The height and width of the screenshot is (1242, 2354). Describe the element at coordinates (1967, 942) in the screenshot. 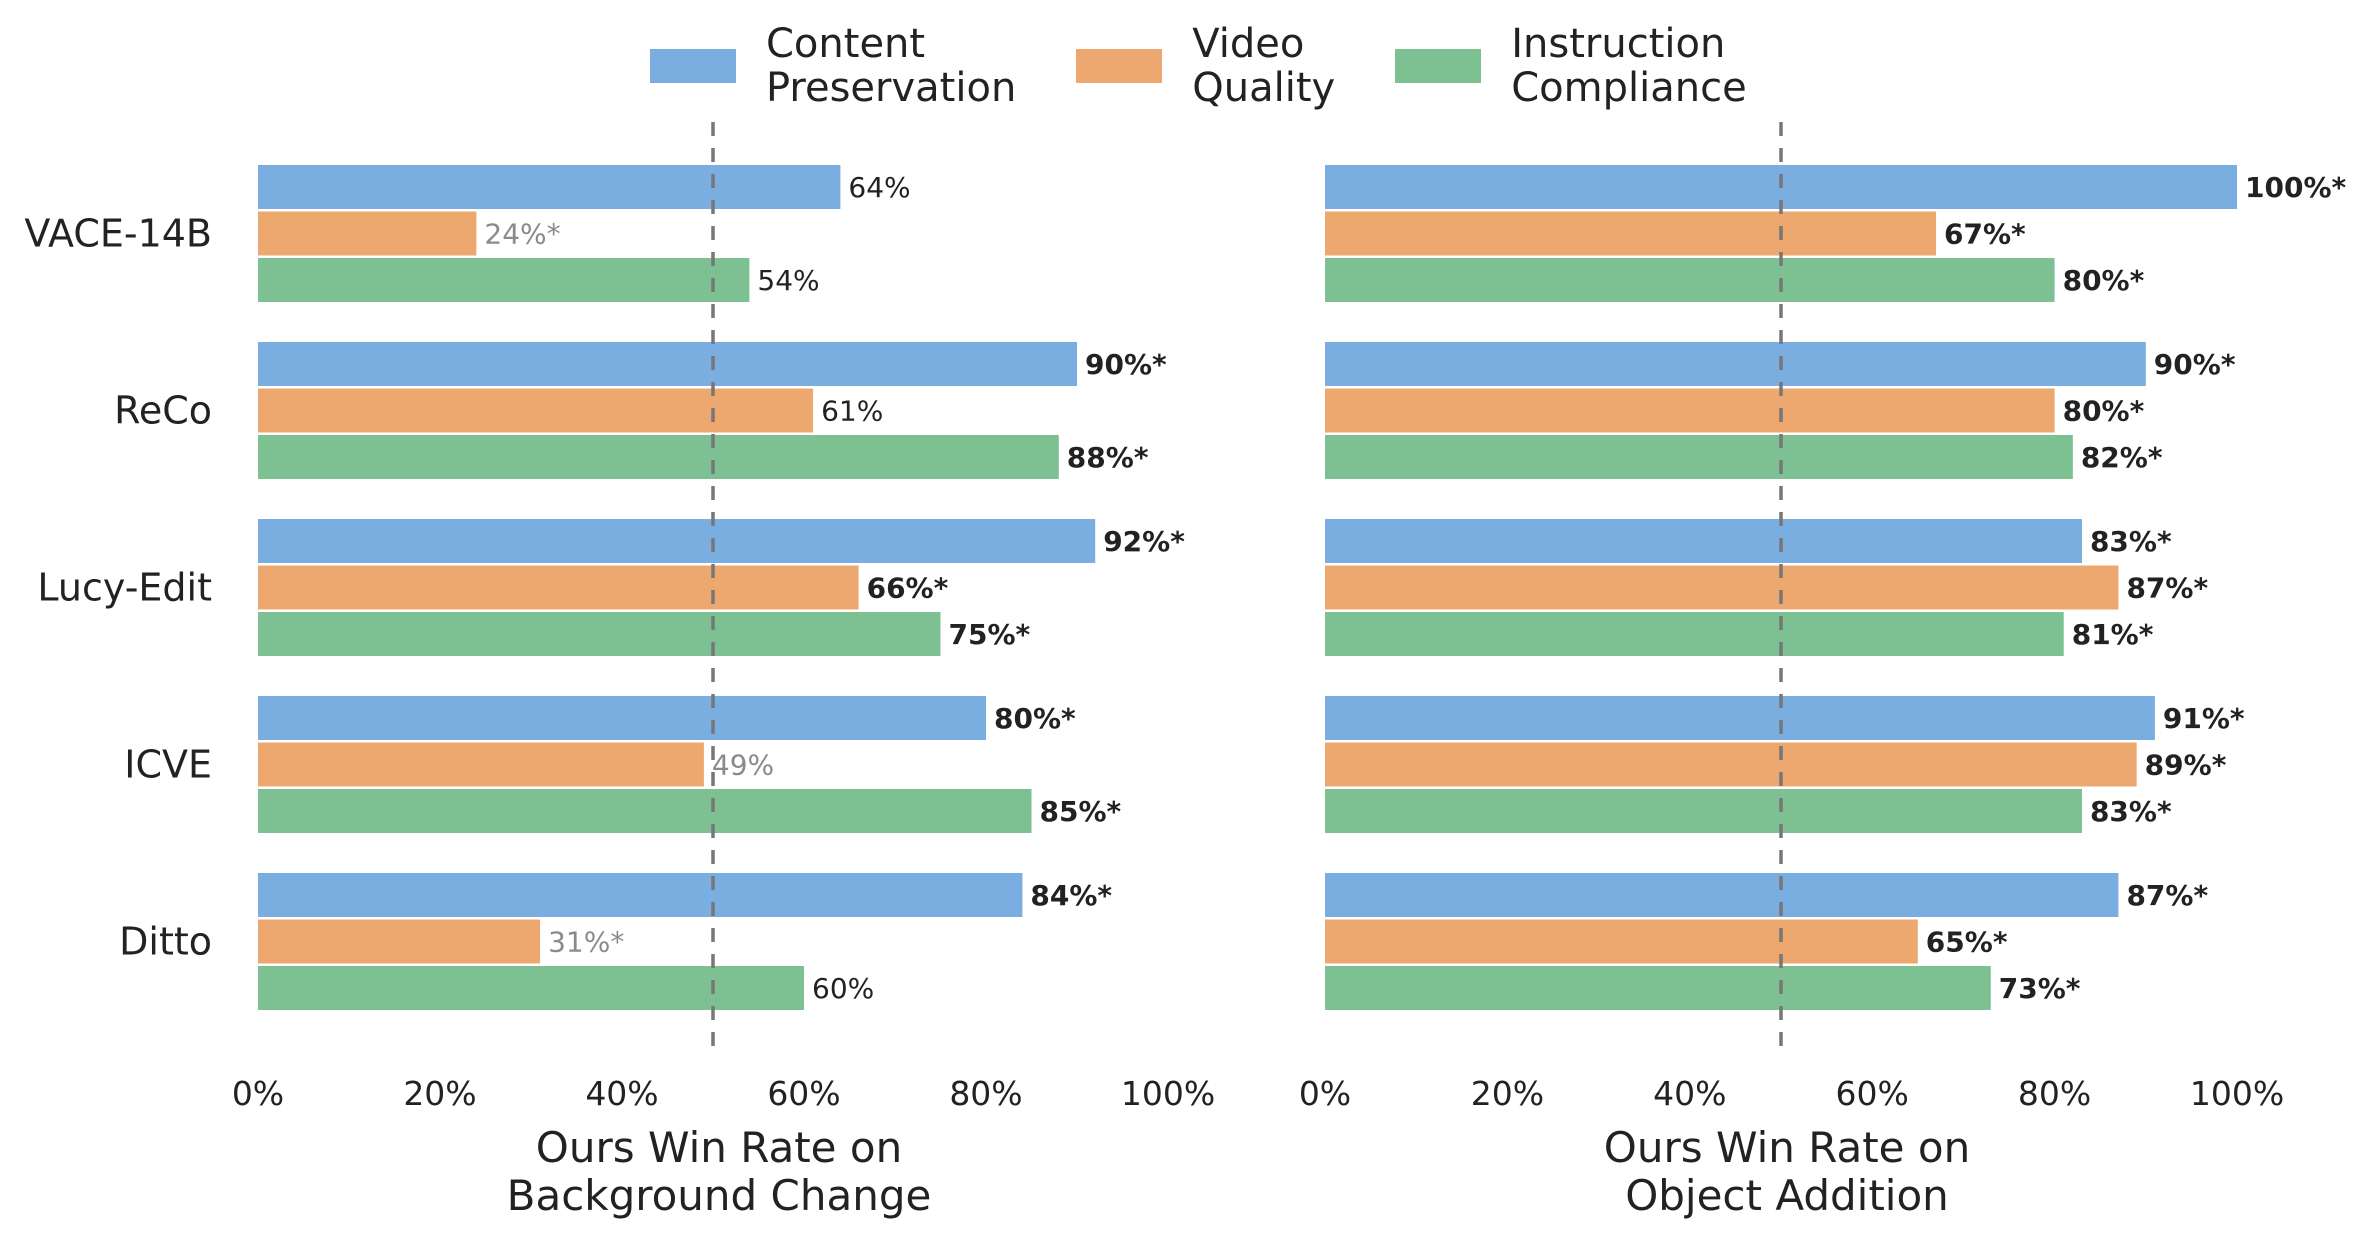

I see `data-label: 65%*` at that location.